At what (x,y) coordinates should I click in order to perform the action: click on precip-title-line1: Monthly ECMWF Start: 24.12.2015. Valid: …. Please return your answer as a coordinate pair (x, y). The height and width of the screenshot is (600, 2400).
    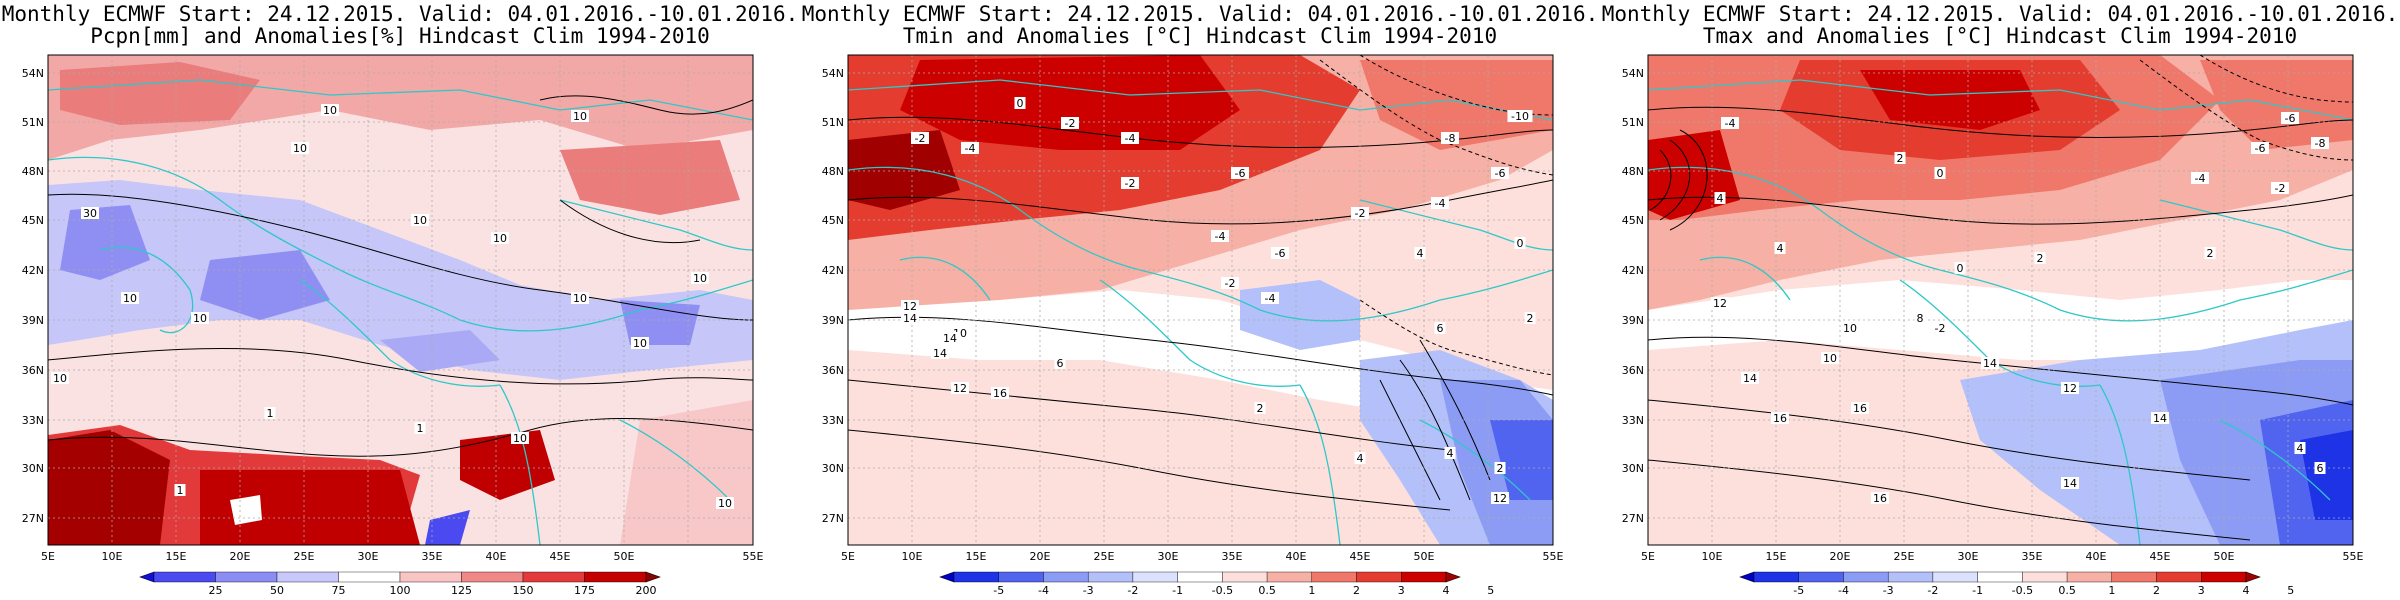
    Looking at the image, I should click on (400, 14).